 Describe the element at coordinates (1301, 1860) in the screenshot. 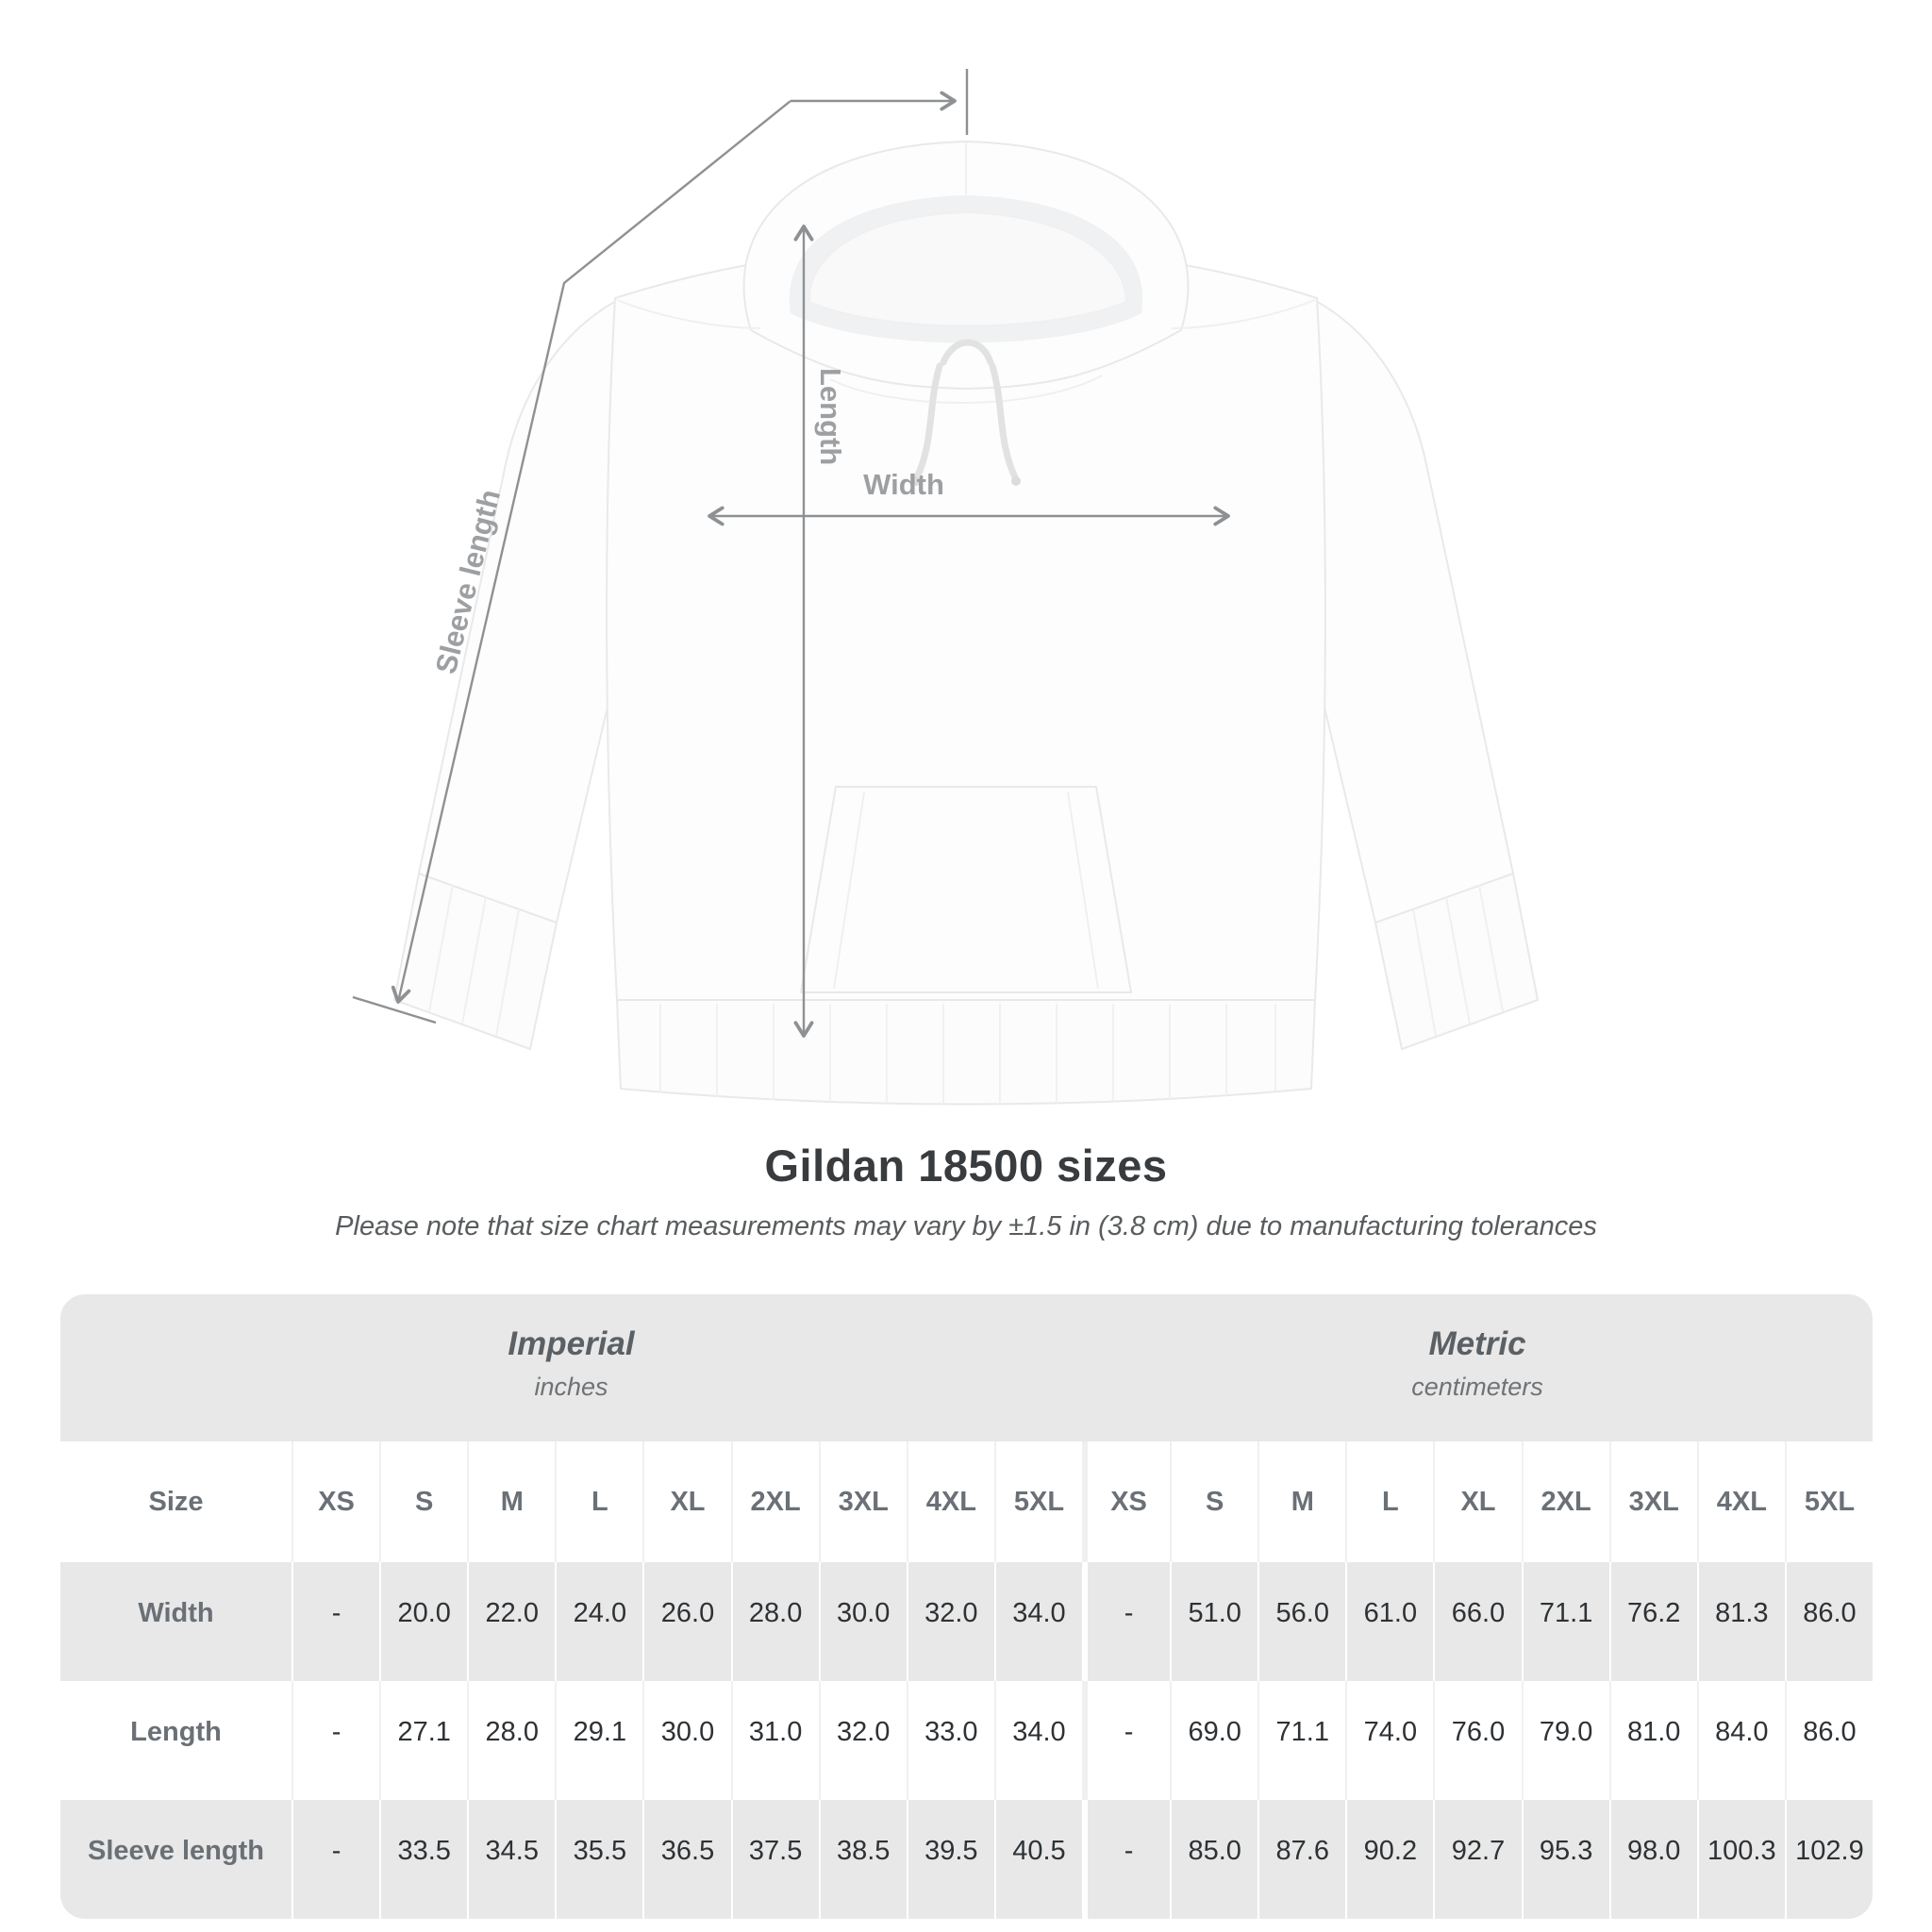

I see `table-cell: 87.6` at that location.